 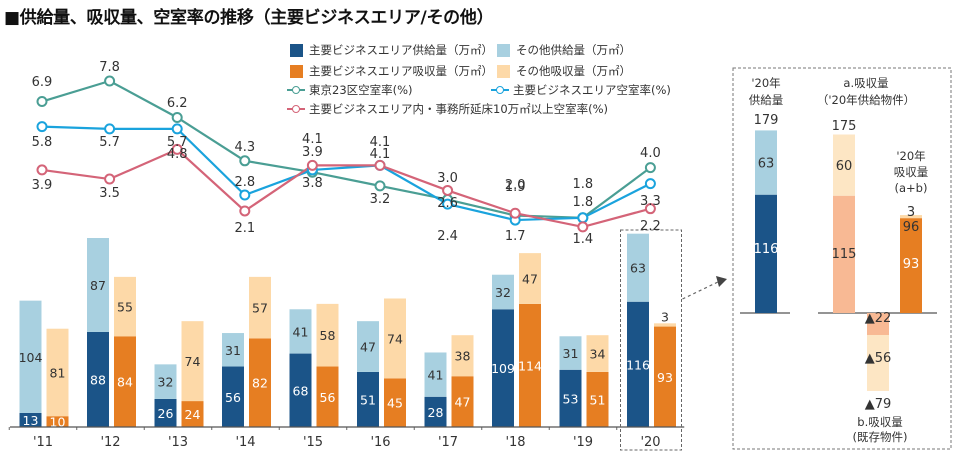 I want to click on bar-label-other-absorb: 58, so click(x=328, y=335).